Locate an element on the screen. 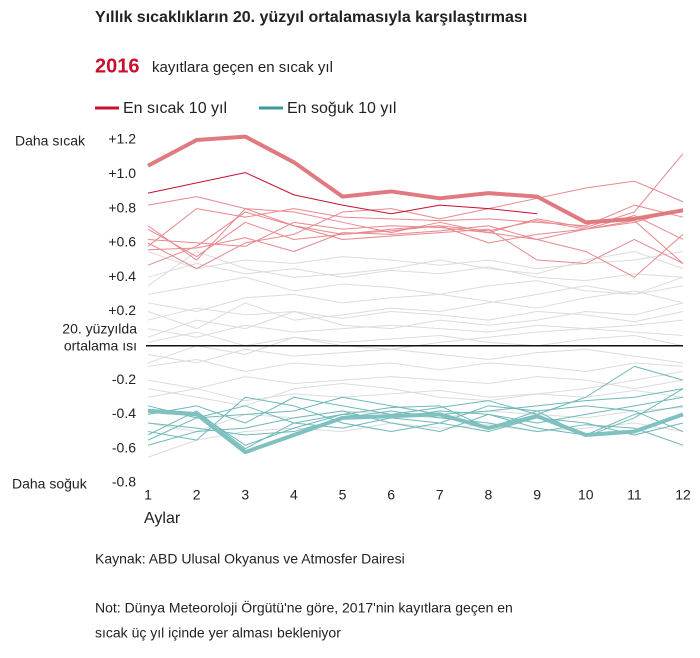 The width and height of the screenshot is (700, 658). y-tick-label: -0.4 is located at coordinates (124, 413).